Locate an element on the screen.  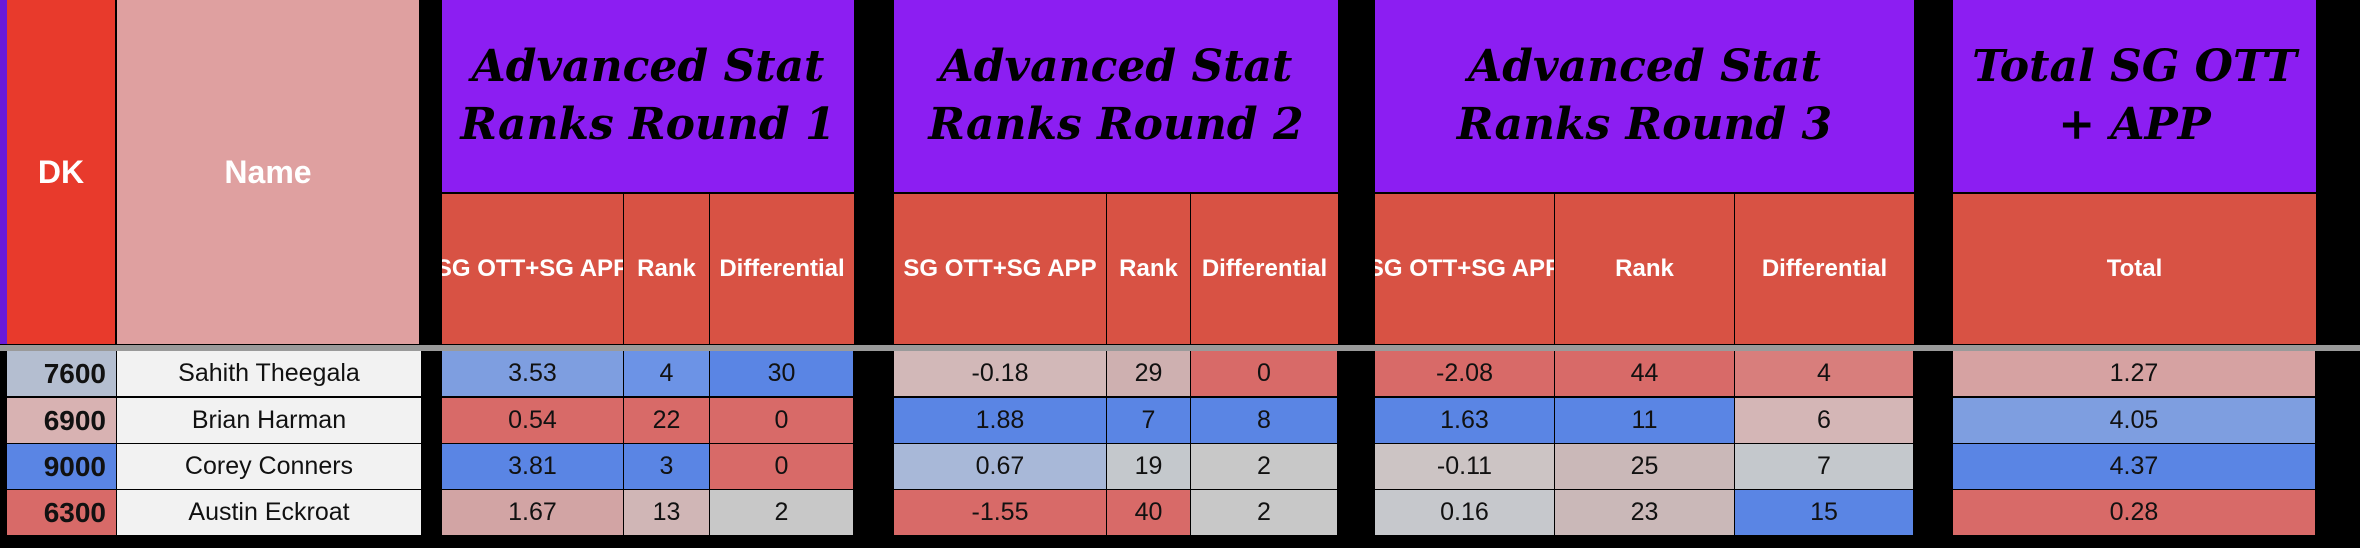
stat-cell-g4-c1: 0.28 is located at coordinates (2134, 513).